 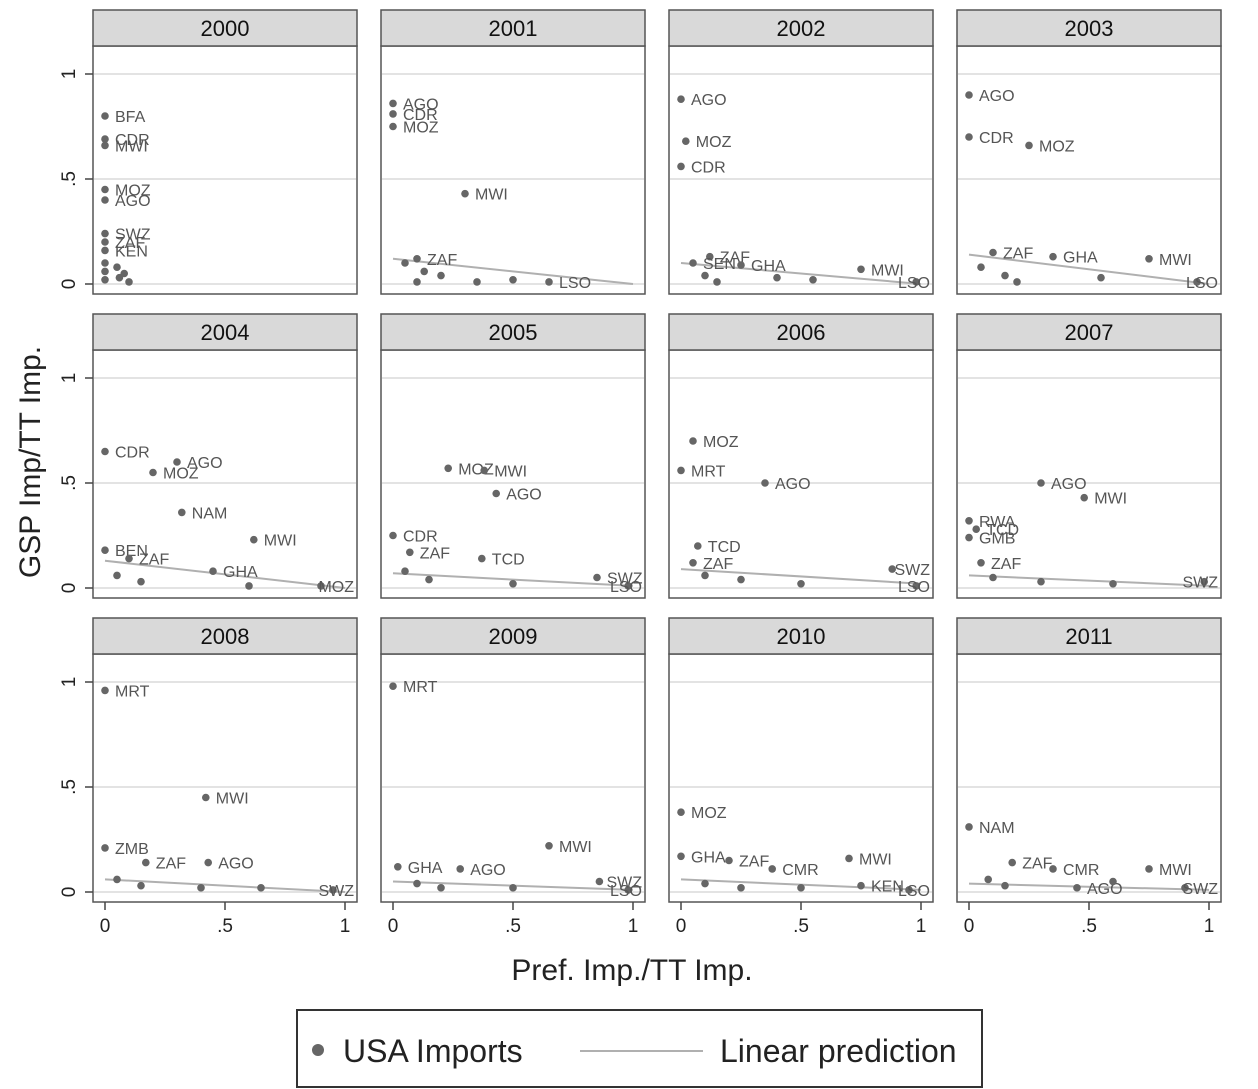 What do you see at coordinates (132, 849) in the screenshot?
I see `point-label: ZMB` at bounding box center [132, 849].